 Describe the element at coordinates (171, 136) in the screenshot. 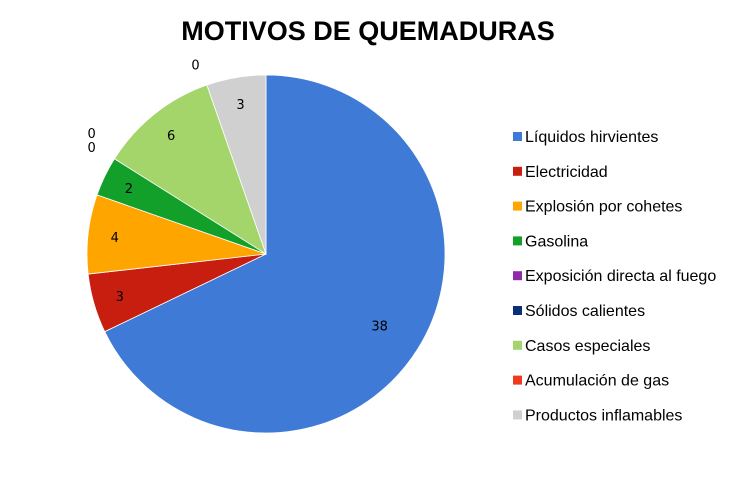

I see `data-label-casos-especiales: 6` at that location.